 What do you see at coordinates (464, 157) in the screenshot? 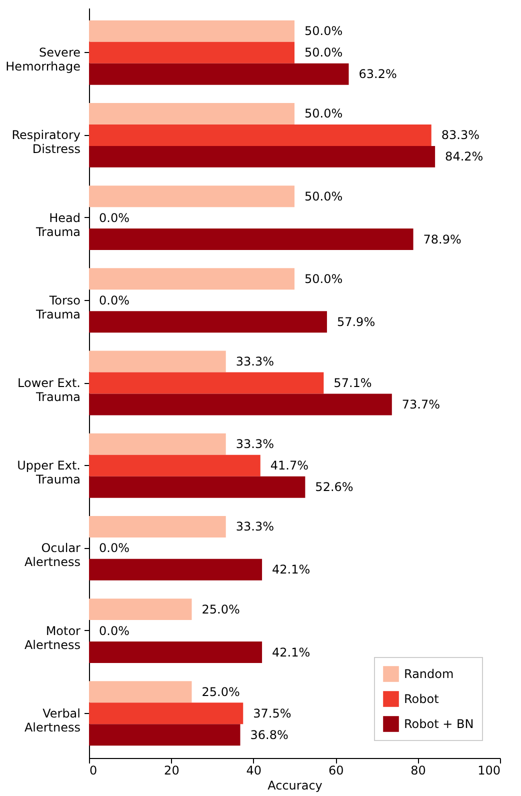
I see `data-label: 84.2%` at bounding box center [464, 157].